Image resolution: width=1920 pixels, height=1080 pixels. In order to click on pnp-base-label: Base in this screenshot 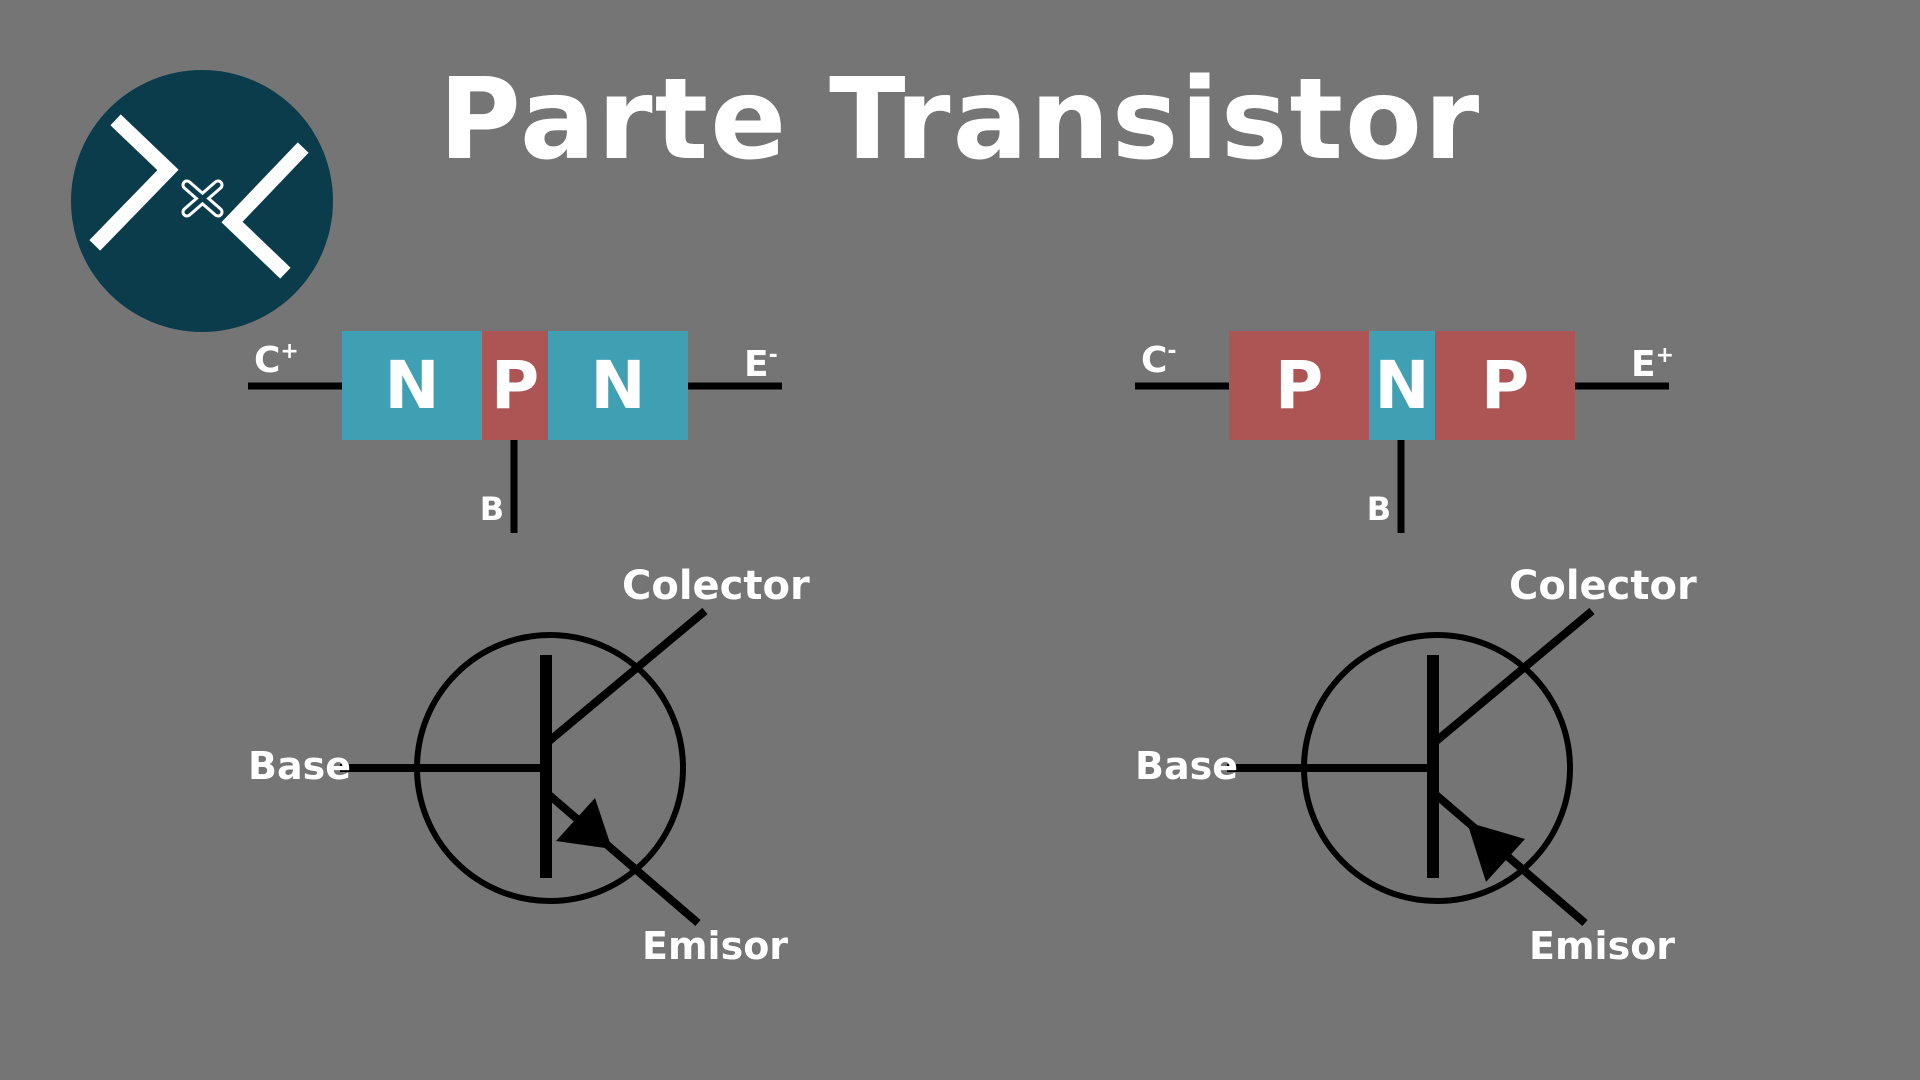, I will do `click(1186, 766)`.